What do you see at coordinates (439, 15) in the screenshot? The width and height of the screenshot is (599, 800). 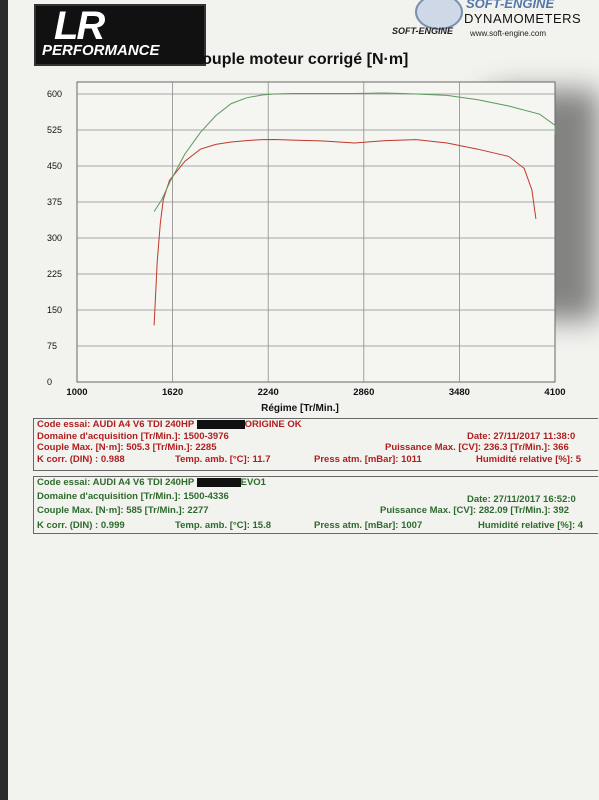 I see `soft-engine-emblem-icon` at bounding box center [439, 15].